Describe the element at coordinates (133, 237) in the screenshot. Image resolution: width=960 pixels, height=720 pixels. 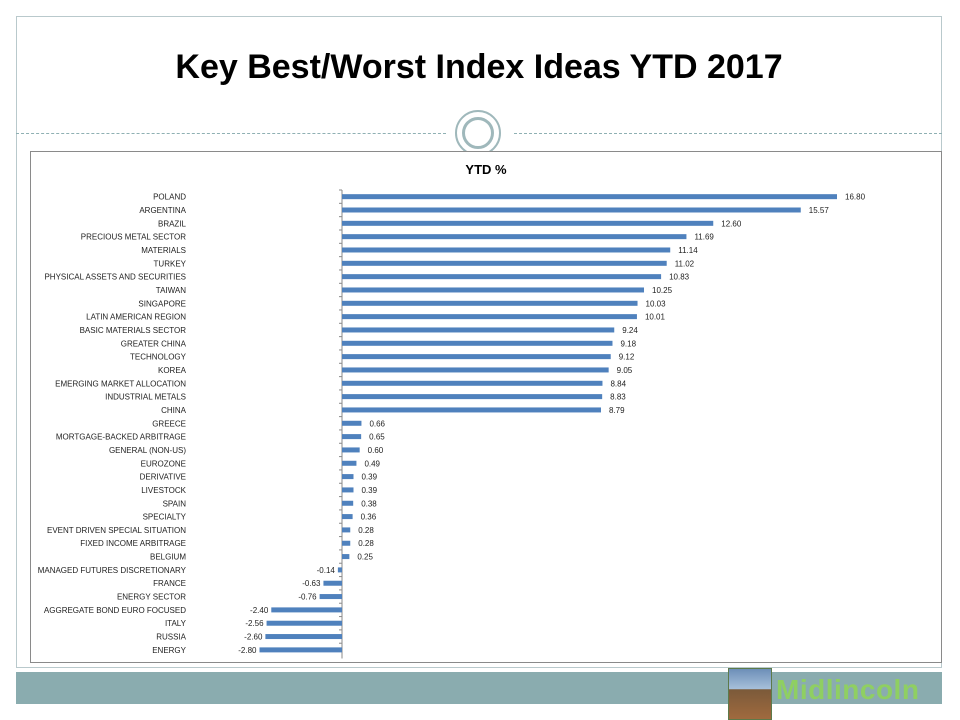
I see `category-label: PRECIOUS METAL SECTOR` at that location.